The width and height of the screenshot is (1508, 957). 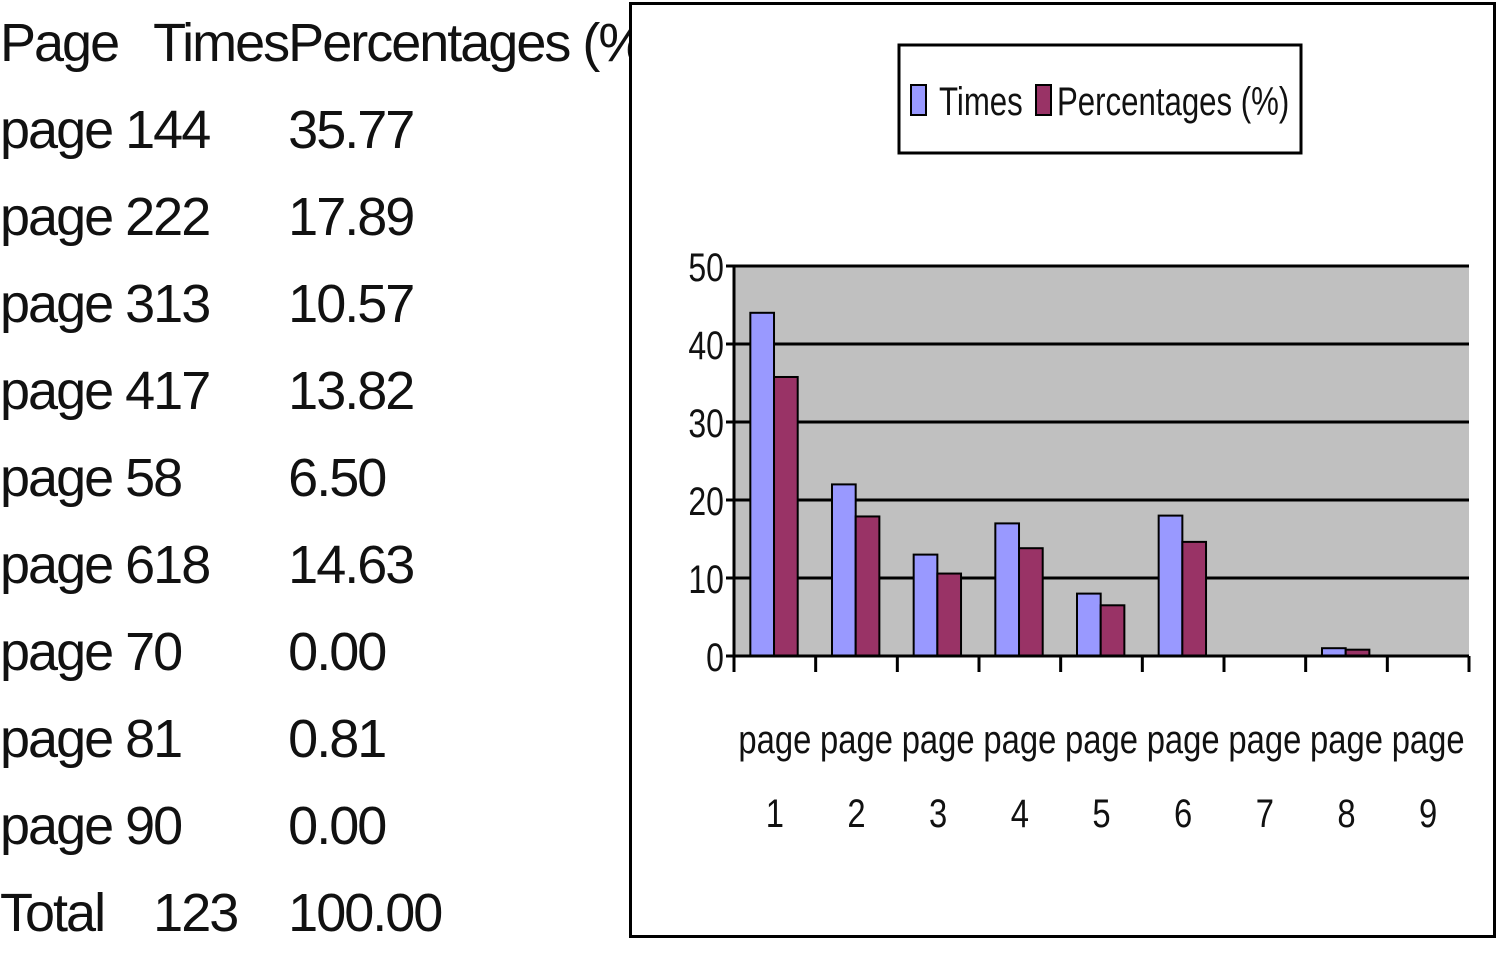 I want to click on cell-percentage: 6.50, so click(x=337, y=478).